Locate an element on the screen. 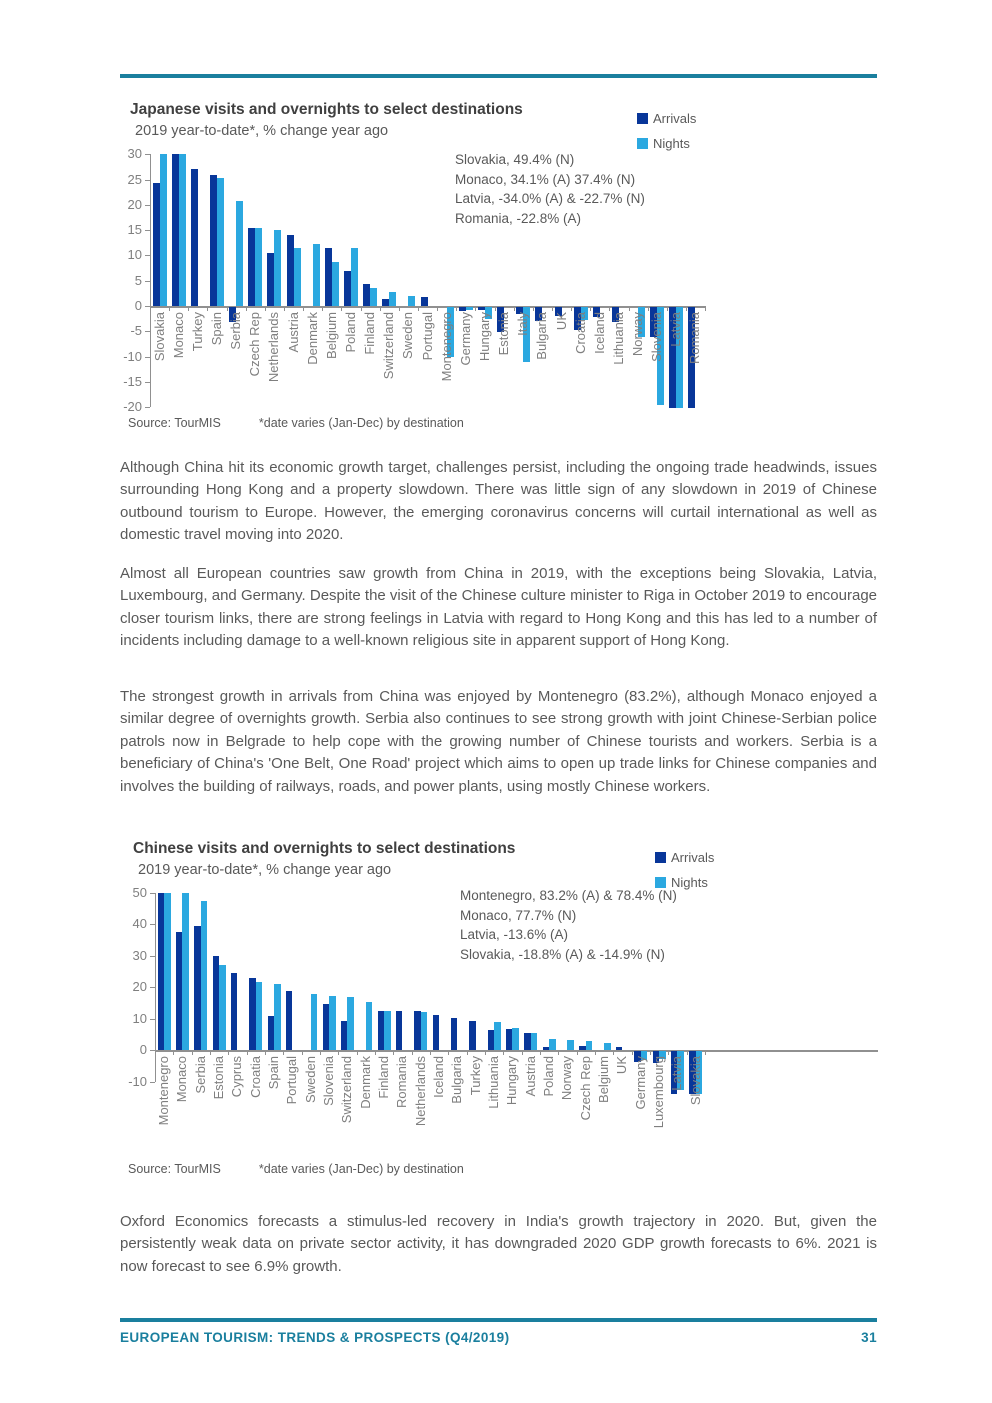  annotation-line: Slovakia, 49.4% (N) is located at coordinates (515, 159).